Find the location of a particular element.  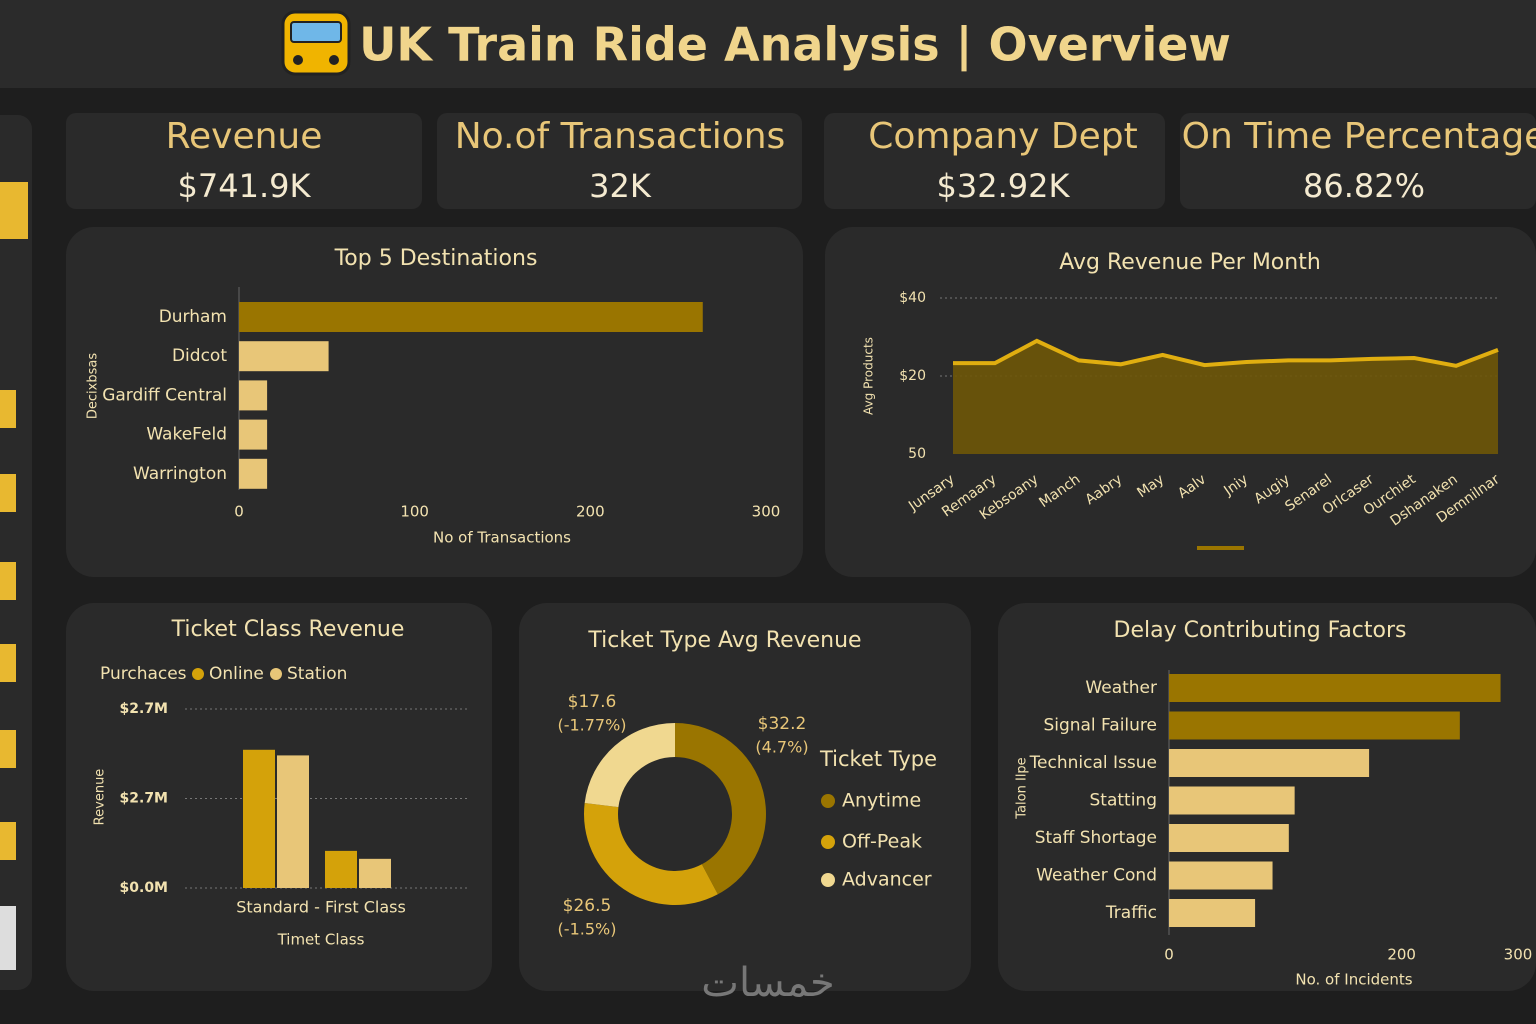

legend-title: Purchaces is located at coordinates (143, 674).